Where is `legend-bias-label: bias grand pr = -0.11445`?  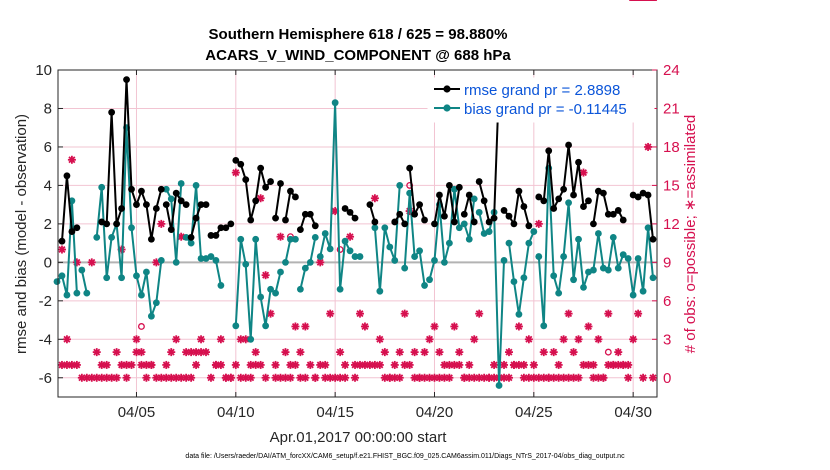
legend-bias-label: bias grand pr = -0.11445 is located at coordinates (545, 109).